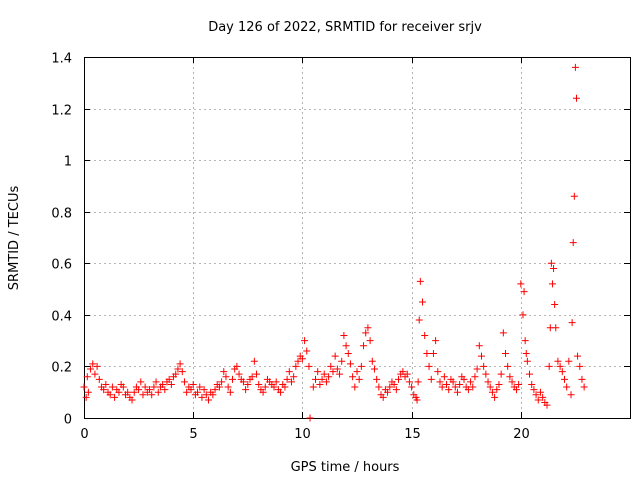 The height and width of the screenshot is (480, 640). What do you see at coordinates (61, 111) in the screenshot?
I see `y-tick-label: 1.2` at bounding box center [61, 111].